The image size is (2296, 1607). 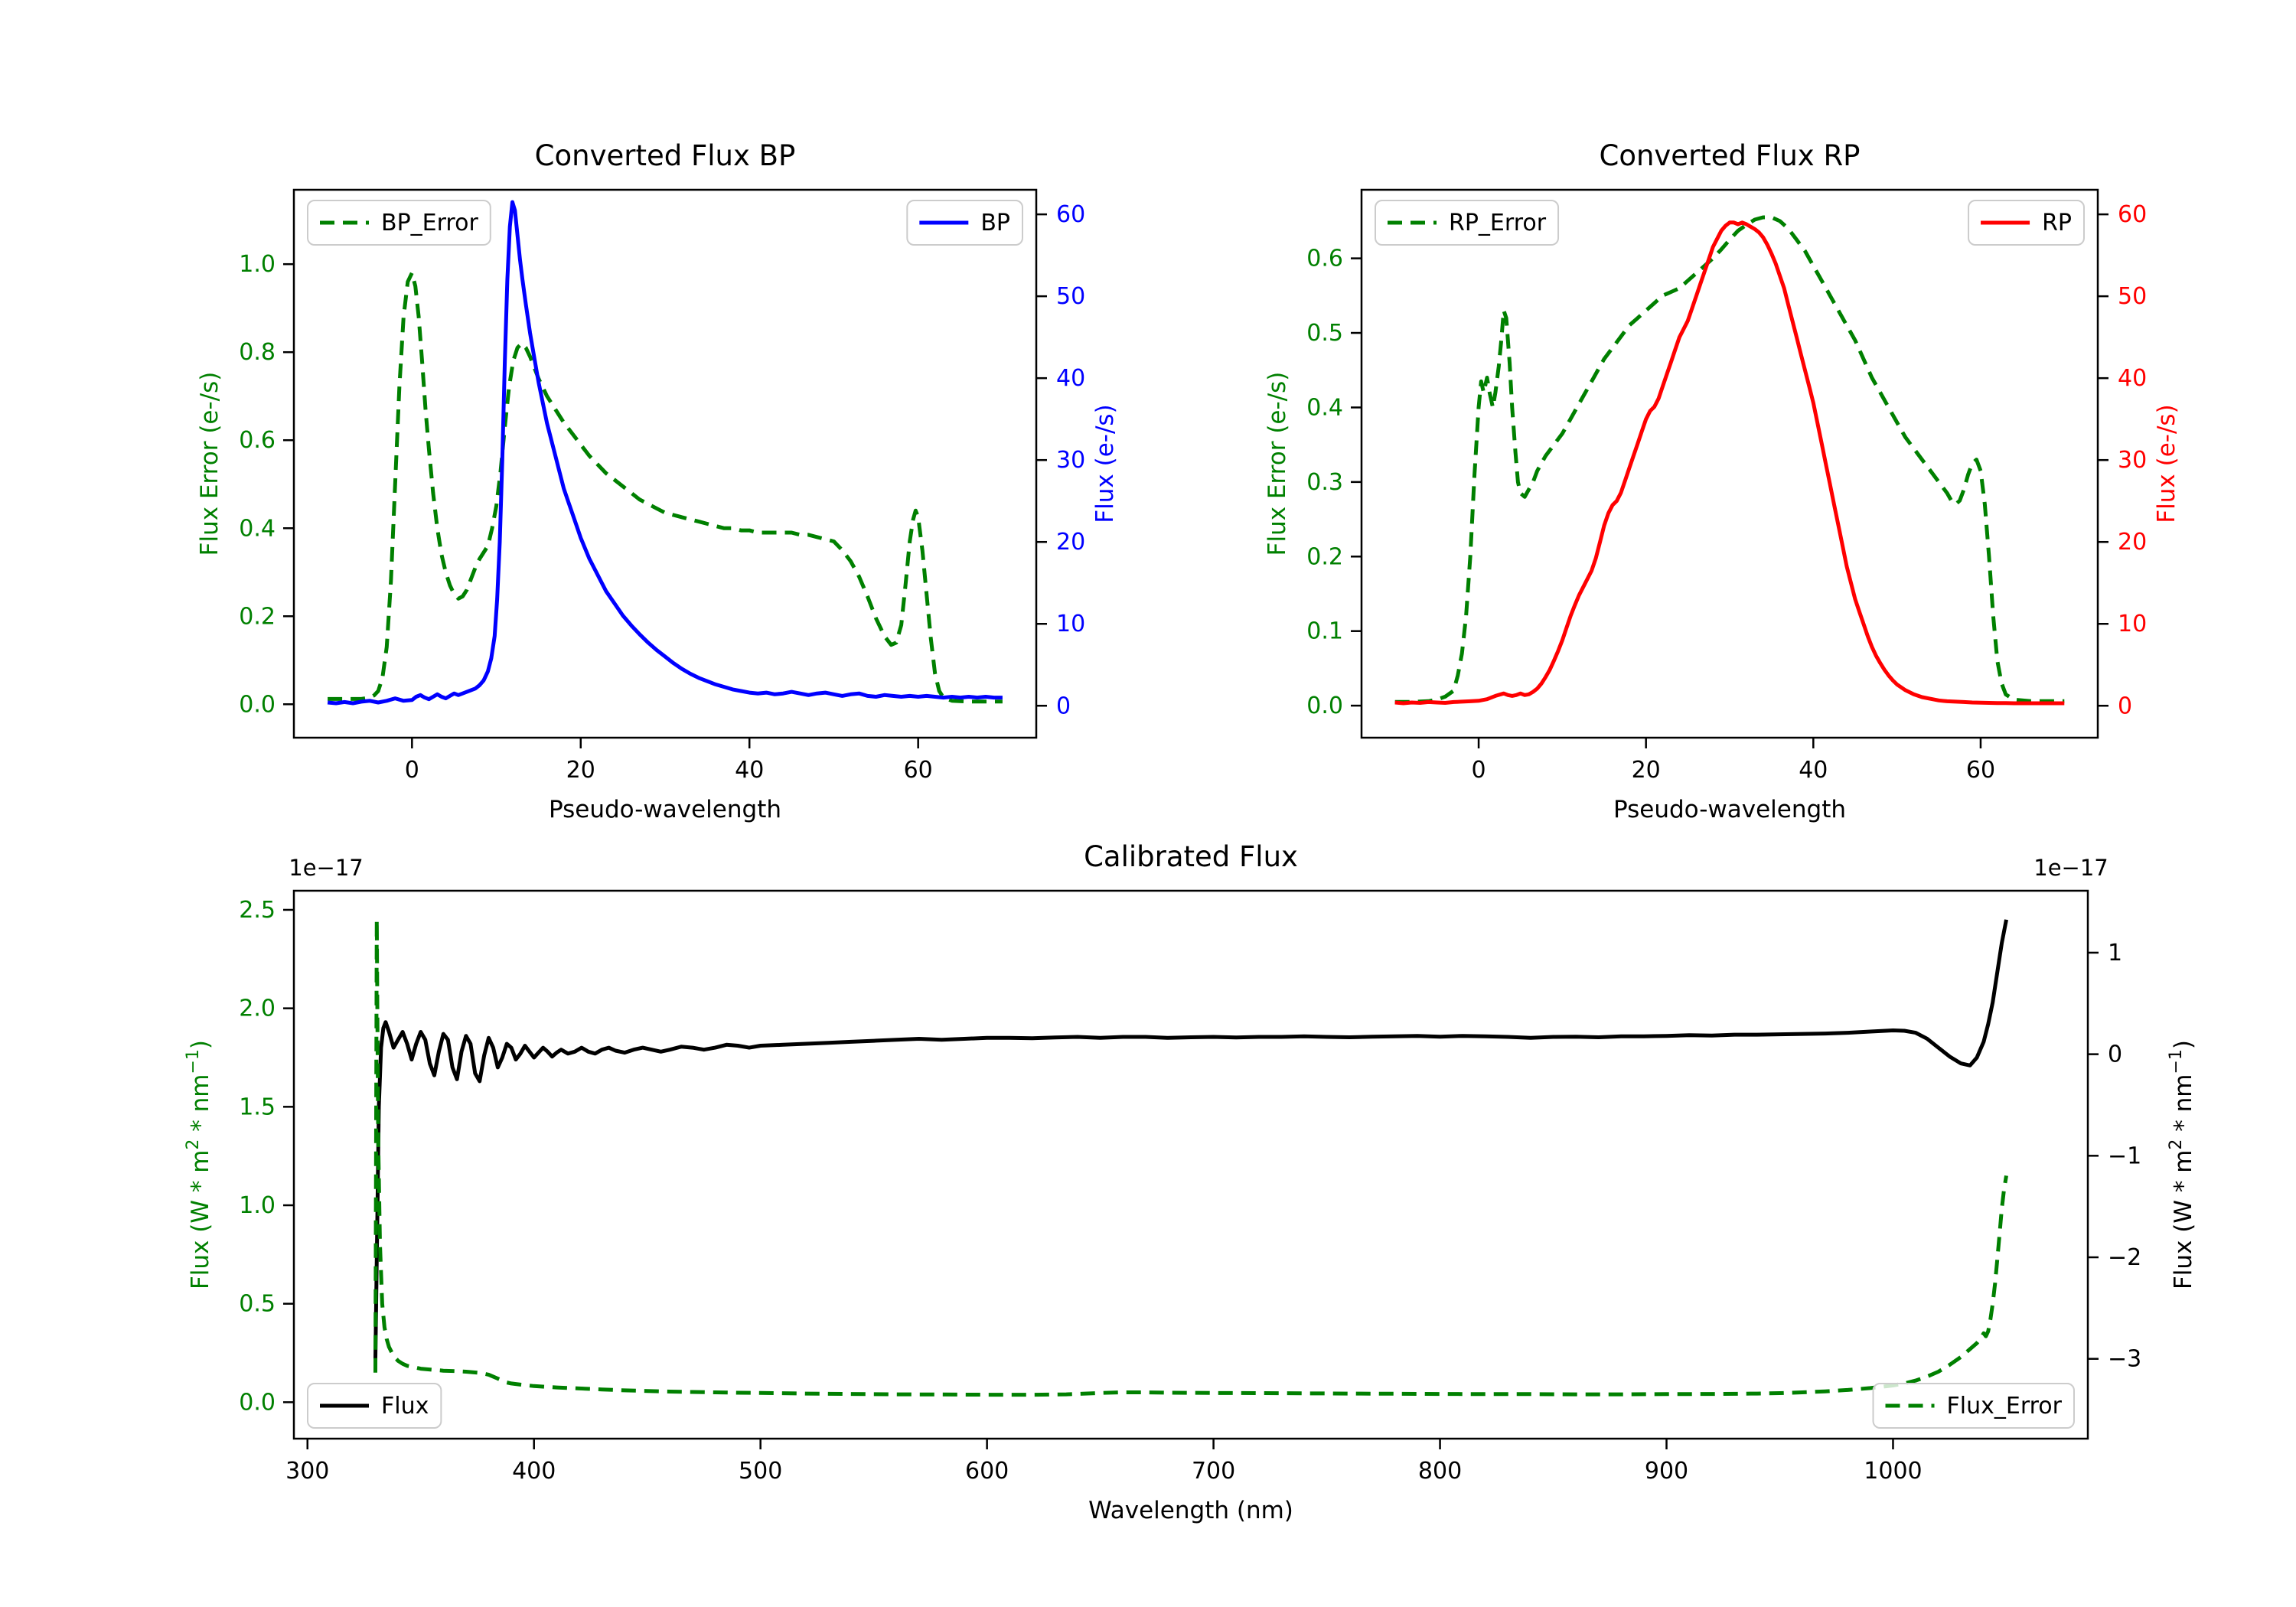 What do you see at coordinates (534, 1471) in the screenshot?
I see `x-tick-label: 400` at bounding box center [534, 1471].